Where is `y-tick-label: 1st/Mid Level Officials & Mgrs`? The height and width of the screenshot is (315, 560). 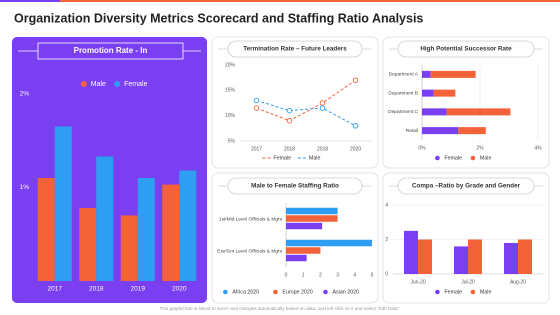
y-tick-label: 1st/Mid Level Officials & Mgrs is located at coordinates (251, 219).